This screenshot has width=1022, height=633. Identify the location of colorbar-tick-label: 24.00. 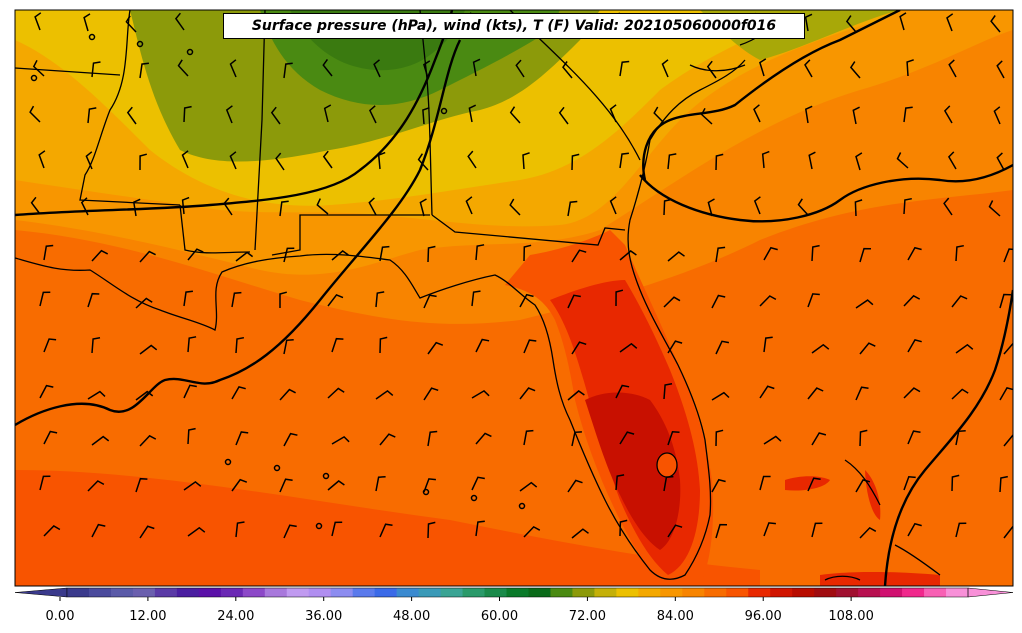
(235, 616).